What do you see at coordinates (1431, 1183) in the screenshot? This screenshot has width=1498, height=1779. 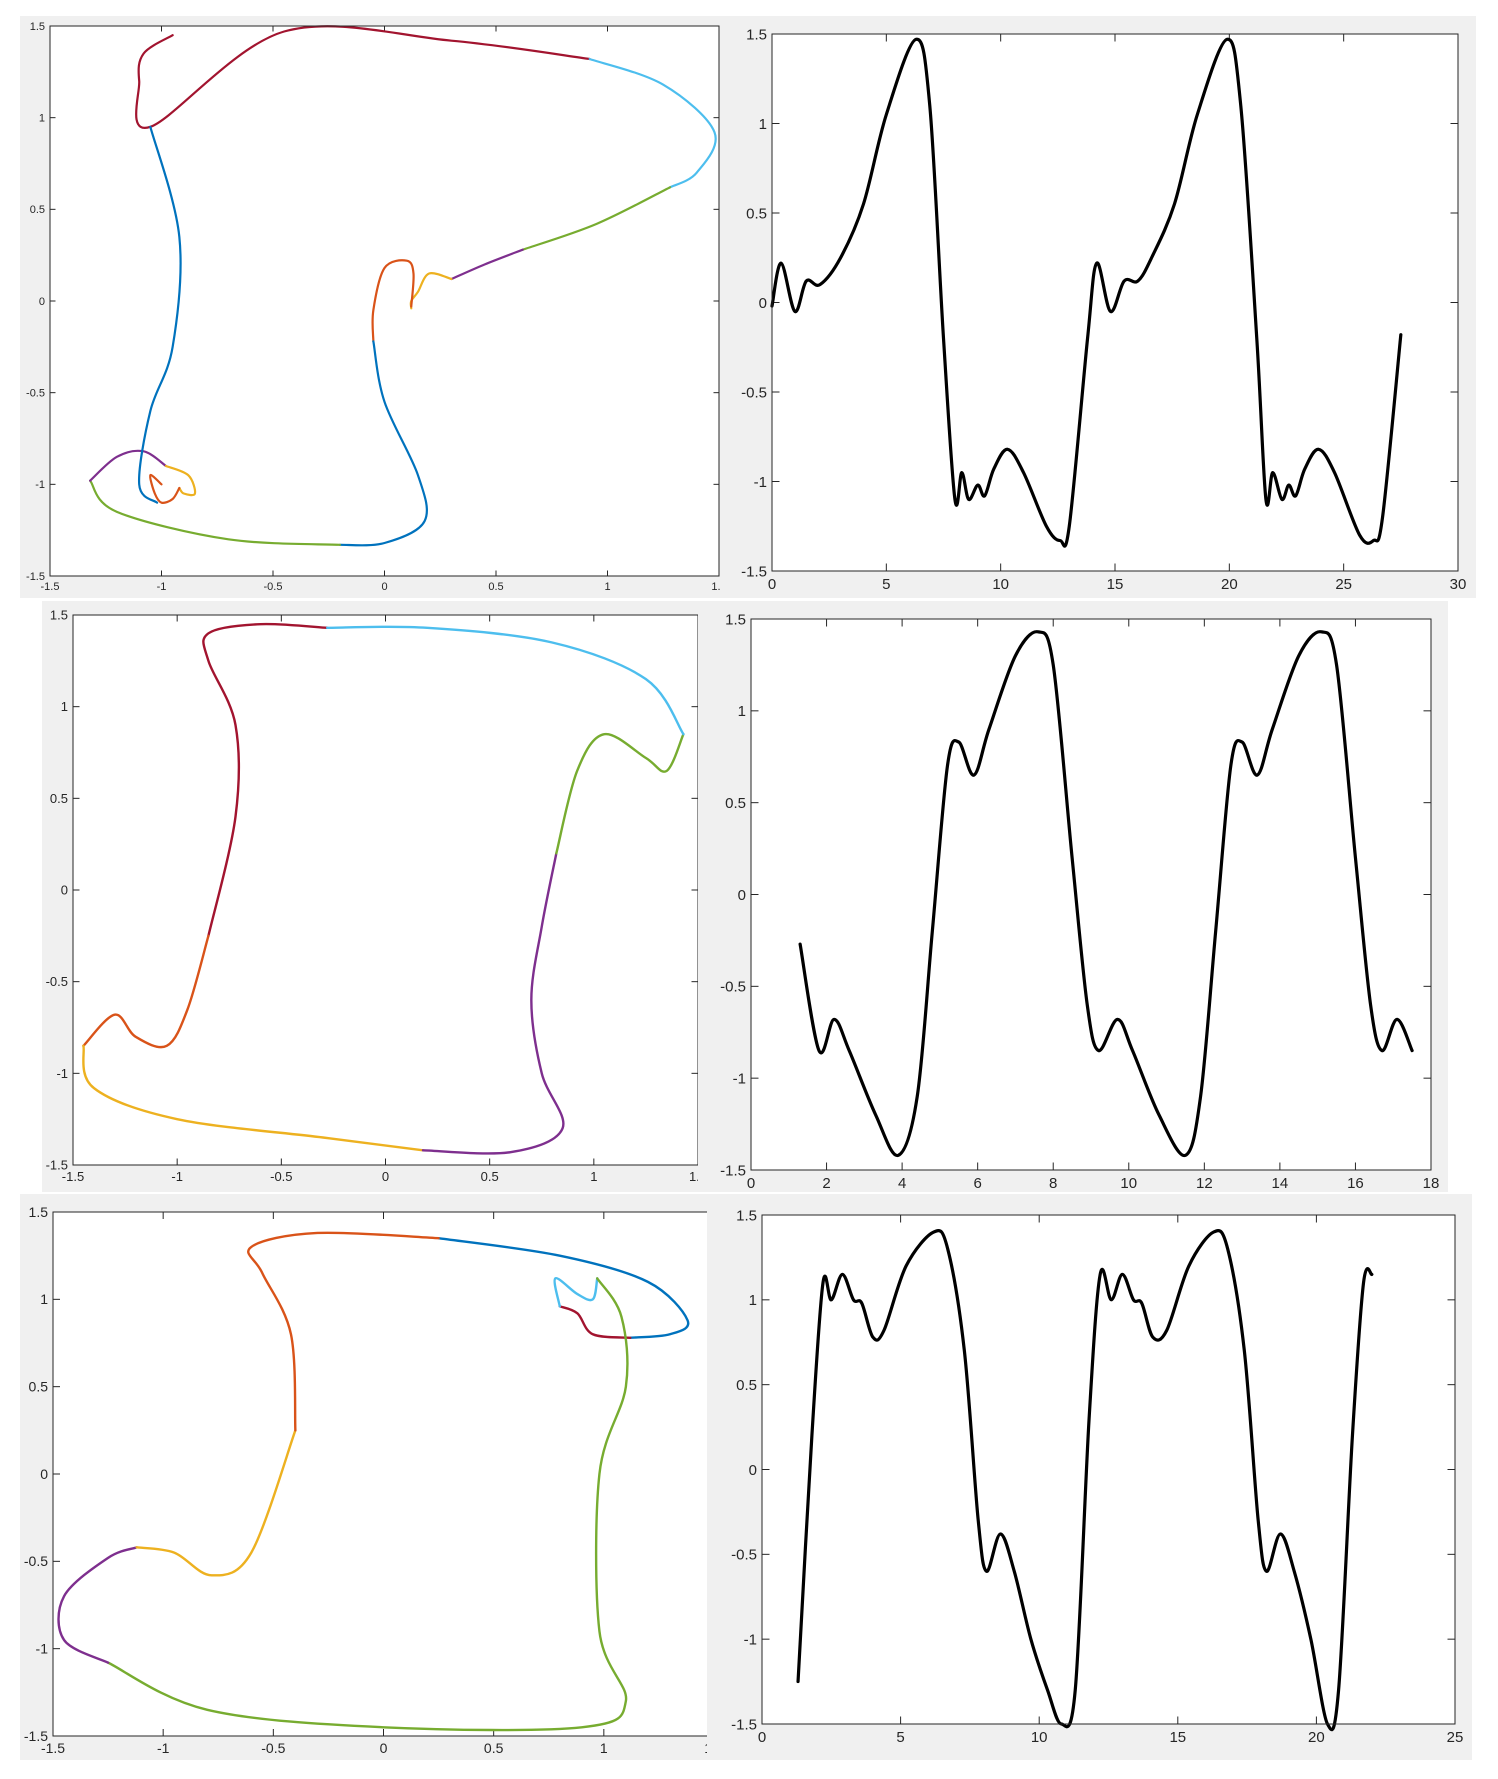 I see `x-tick-label: 18` at bounding box center [1431, 1183].